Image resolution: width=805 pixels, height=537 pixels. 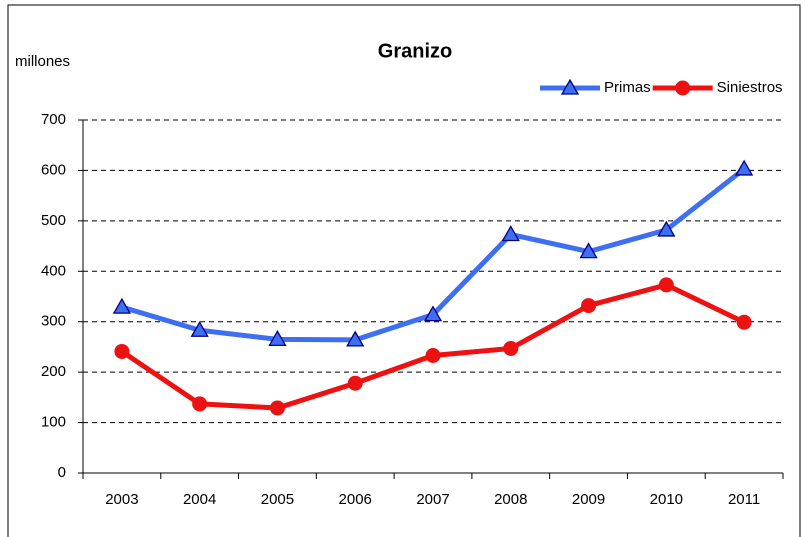 I want to click on x-tick-label: 2003, so click(x=121, y=499).